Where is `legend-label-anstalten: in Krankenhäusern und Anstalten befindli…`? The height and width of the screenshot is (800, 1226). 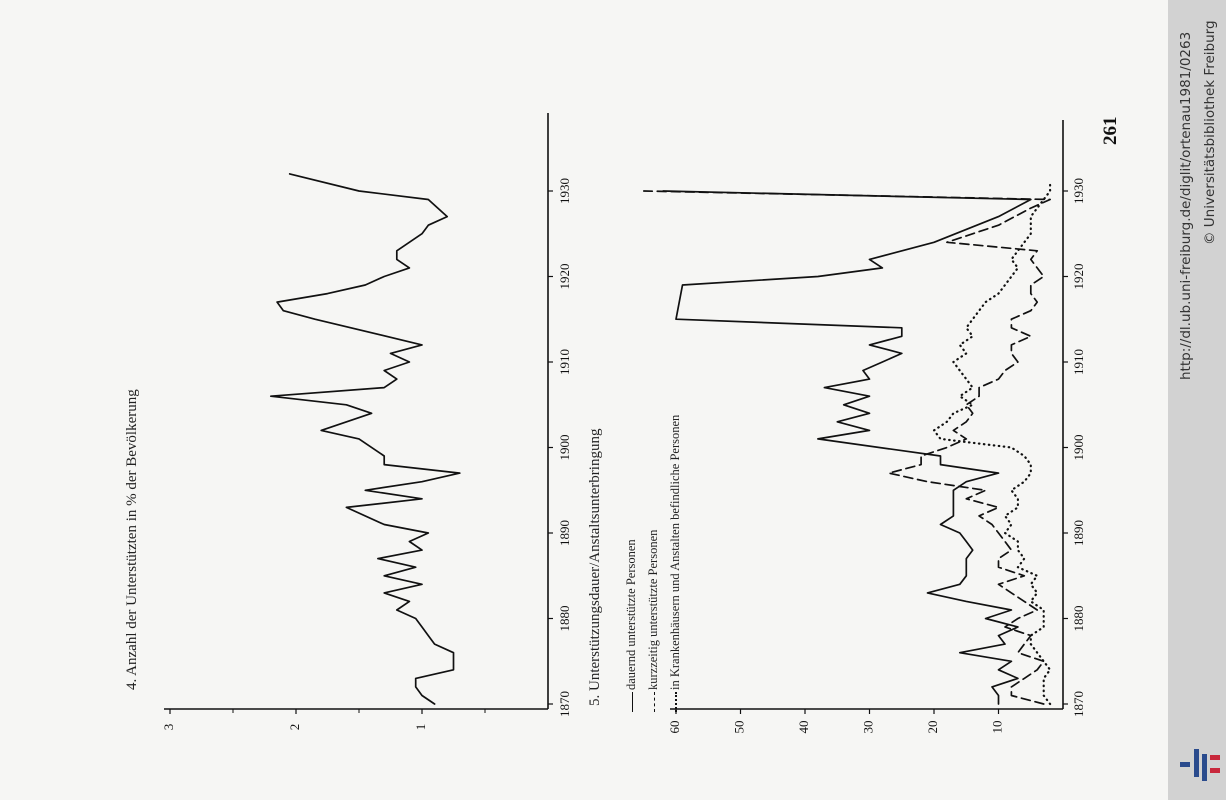
legend-label-anstalten: in Krankenhäusern und Anstalten befindli… is located at coordinates (675, 552).